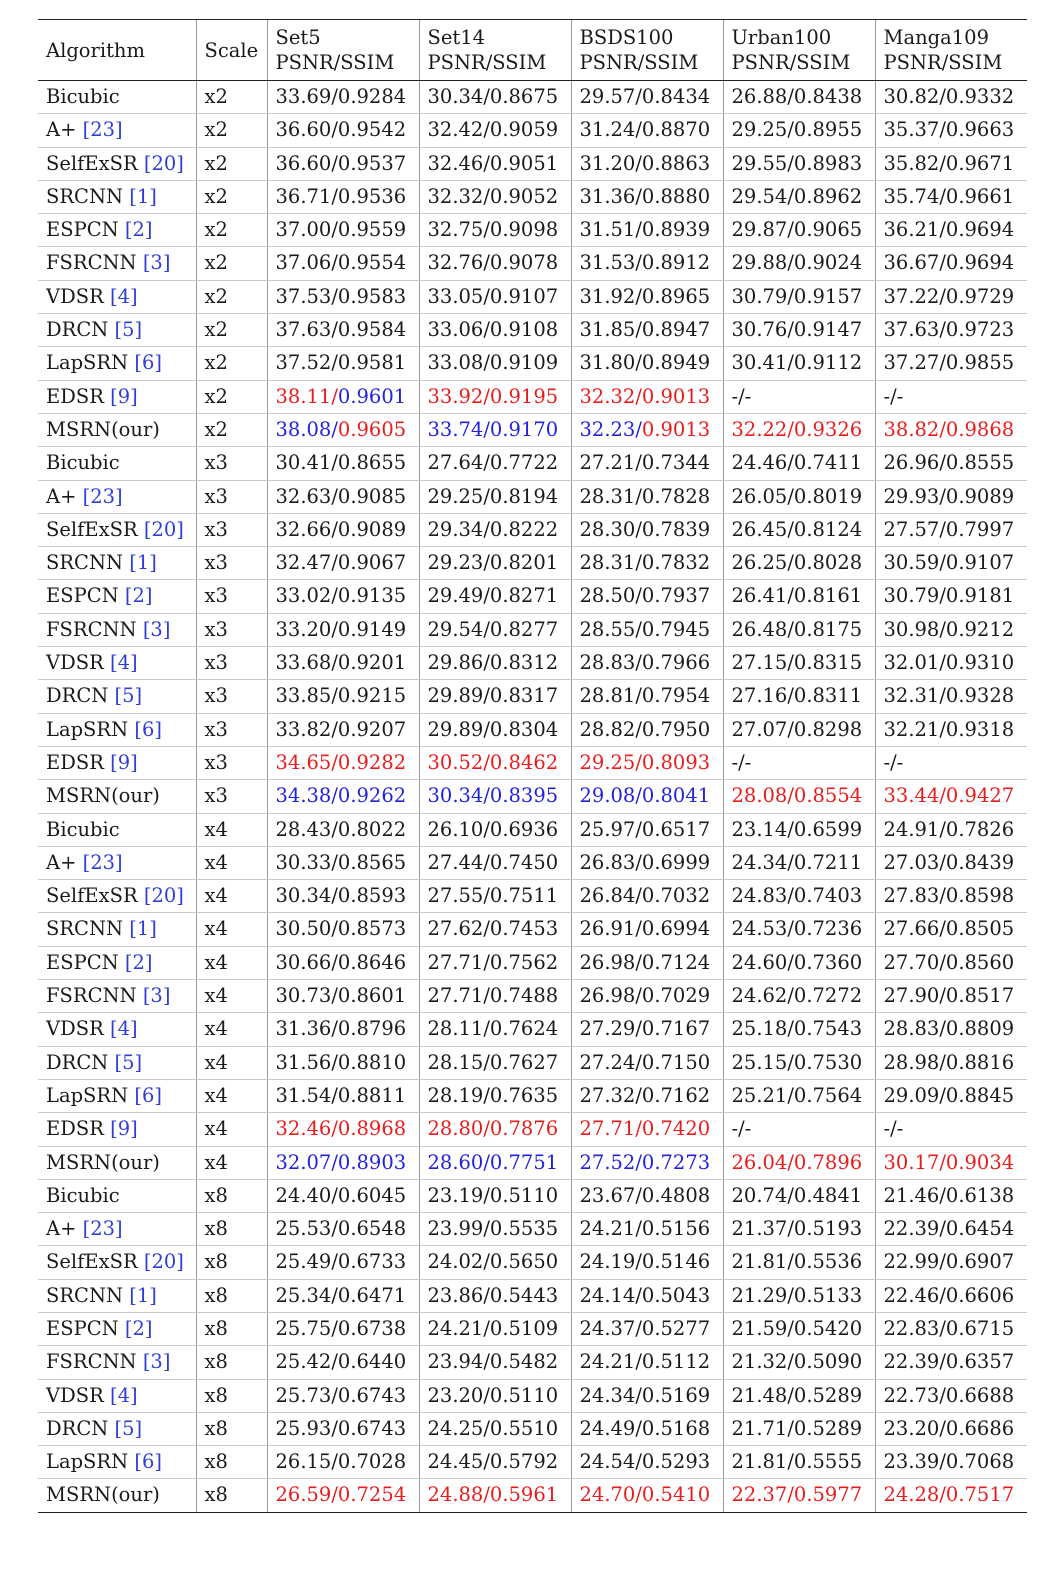  What do you see at coordinates (639, 62) in the screenshot?
I see `metric-name: PSNR/SSIM` at bounding box center [639, 62].